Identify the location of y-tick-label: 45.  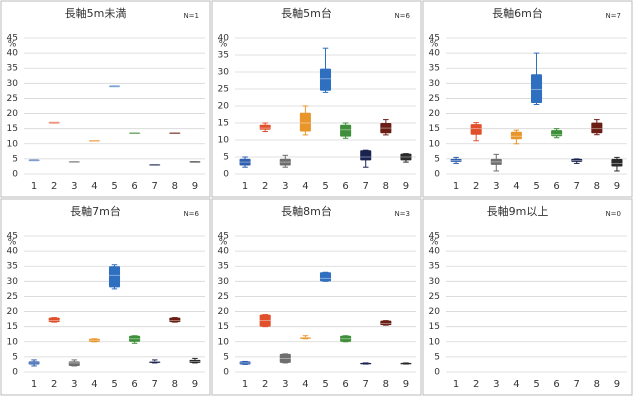
(434, 39).